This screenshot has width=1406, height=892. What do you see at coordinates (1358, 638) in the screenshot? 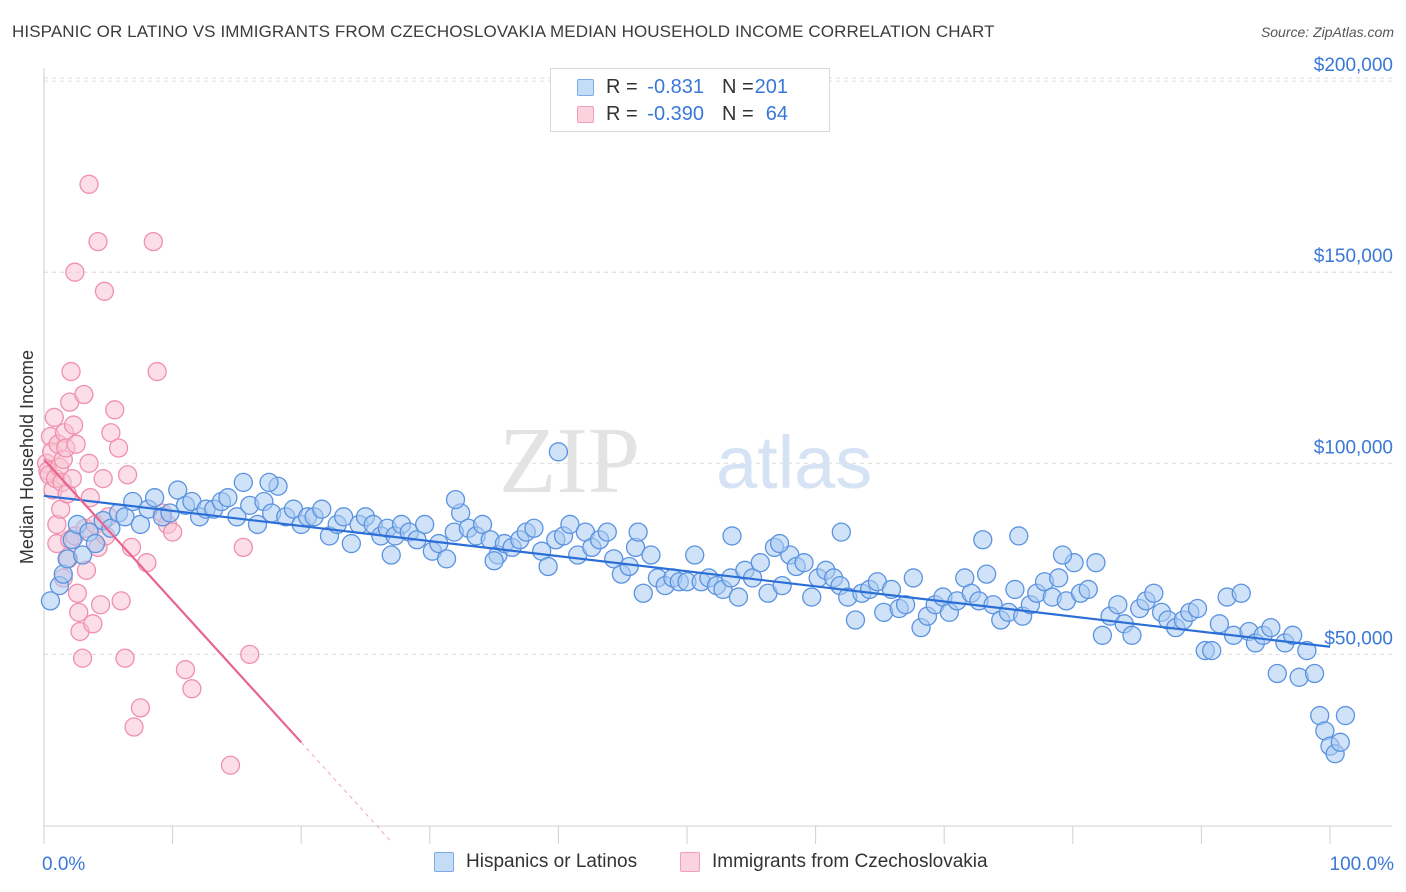
I see `y-tick-label: $50,000` at bounding box center [1358, 638].